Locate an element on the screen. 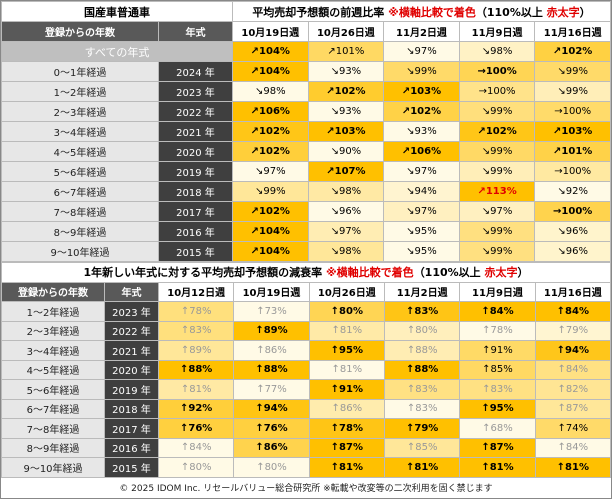  week-header: 10月12日週 is located at coordinates (196, 291).